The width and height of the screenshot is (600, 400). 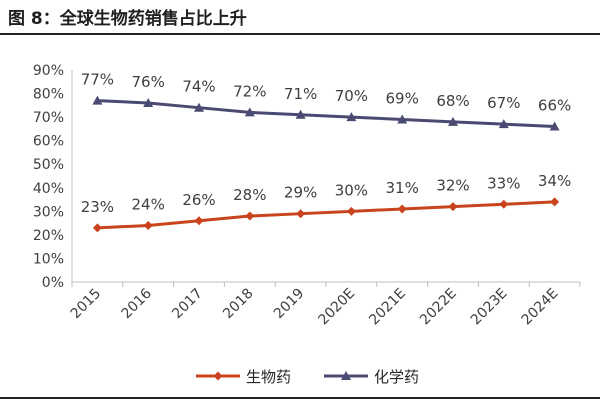 I want to click on x-tick-label: 2024E, so click(x=540, y=307).